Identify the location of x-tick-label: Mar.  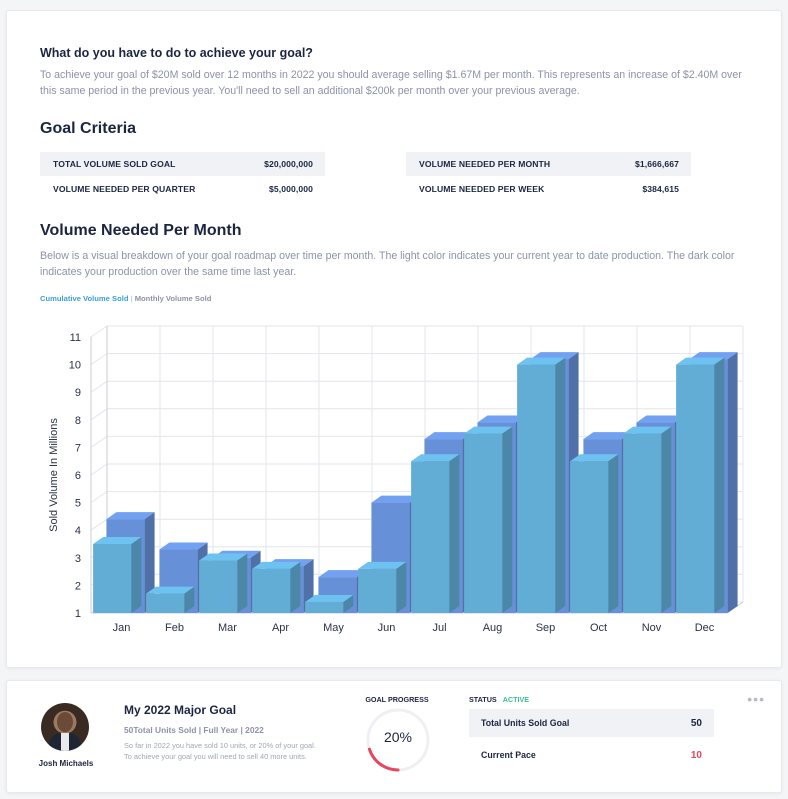
(227, 628).